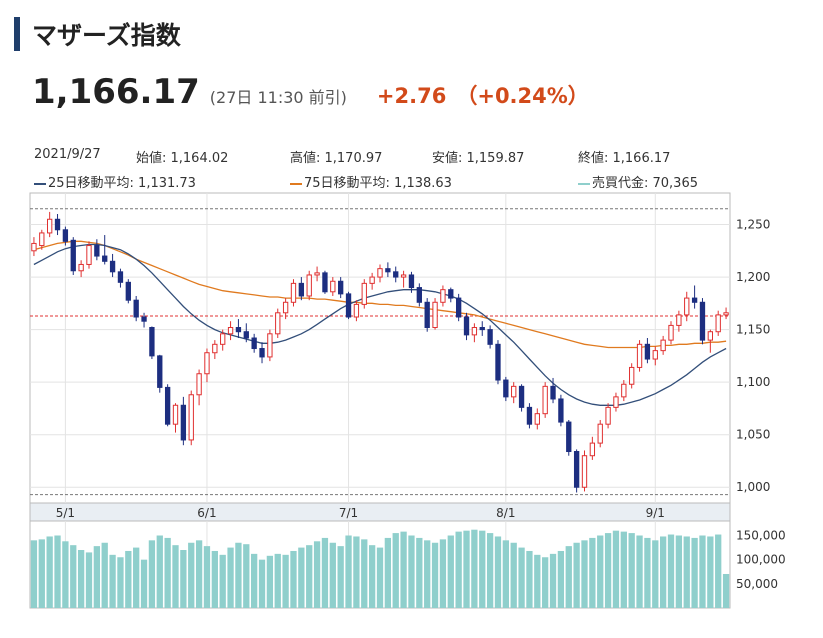  Describe the element at coordinates (97, 34) in the screenshot. I see `title-area: マザーズ指数` at that location.